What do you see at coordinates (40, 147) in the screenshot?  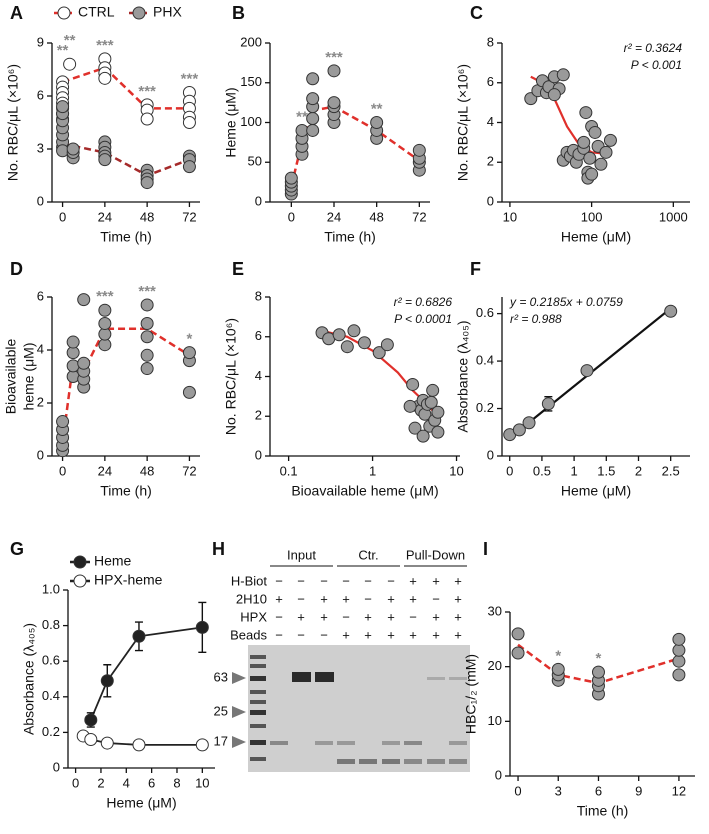 I see `y-tick-label: 3` at bounding box center [40, 147].